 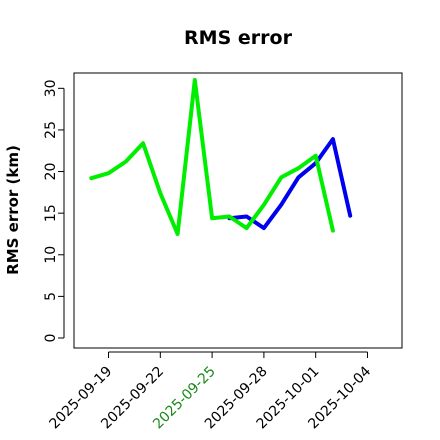 What do you see at coordinates (51, 255) in the screenshot?
I see `y-tick-label: 10` at bounding box center [51, 255].